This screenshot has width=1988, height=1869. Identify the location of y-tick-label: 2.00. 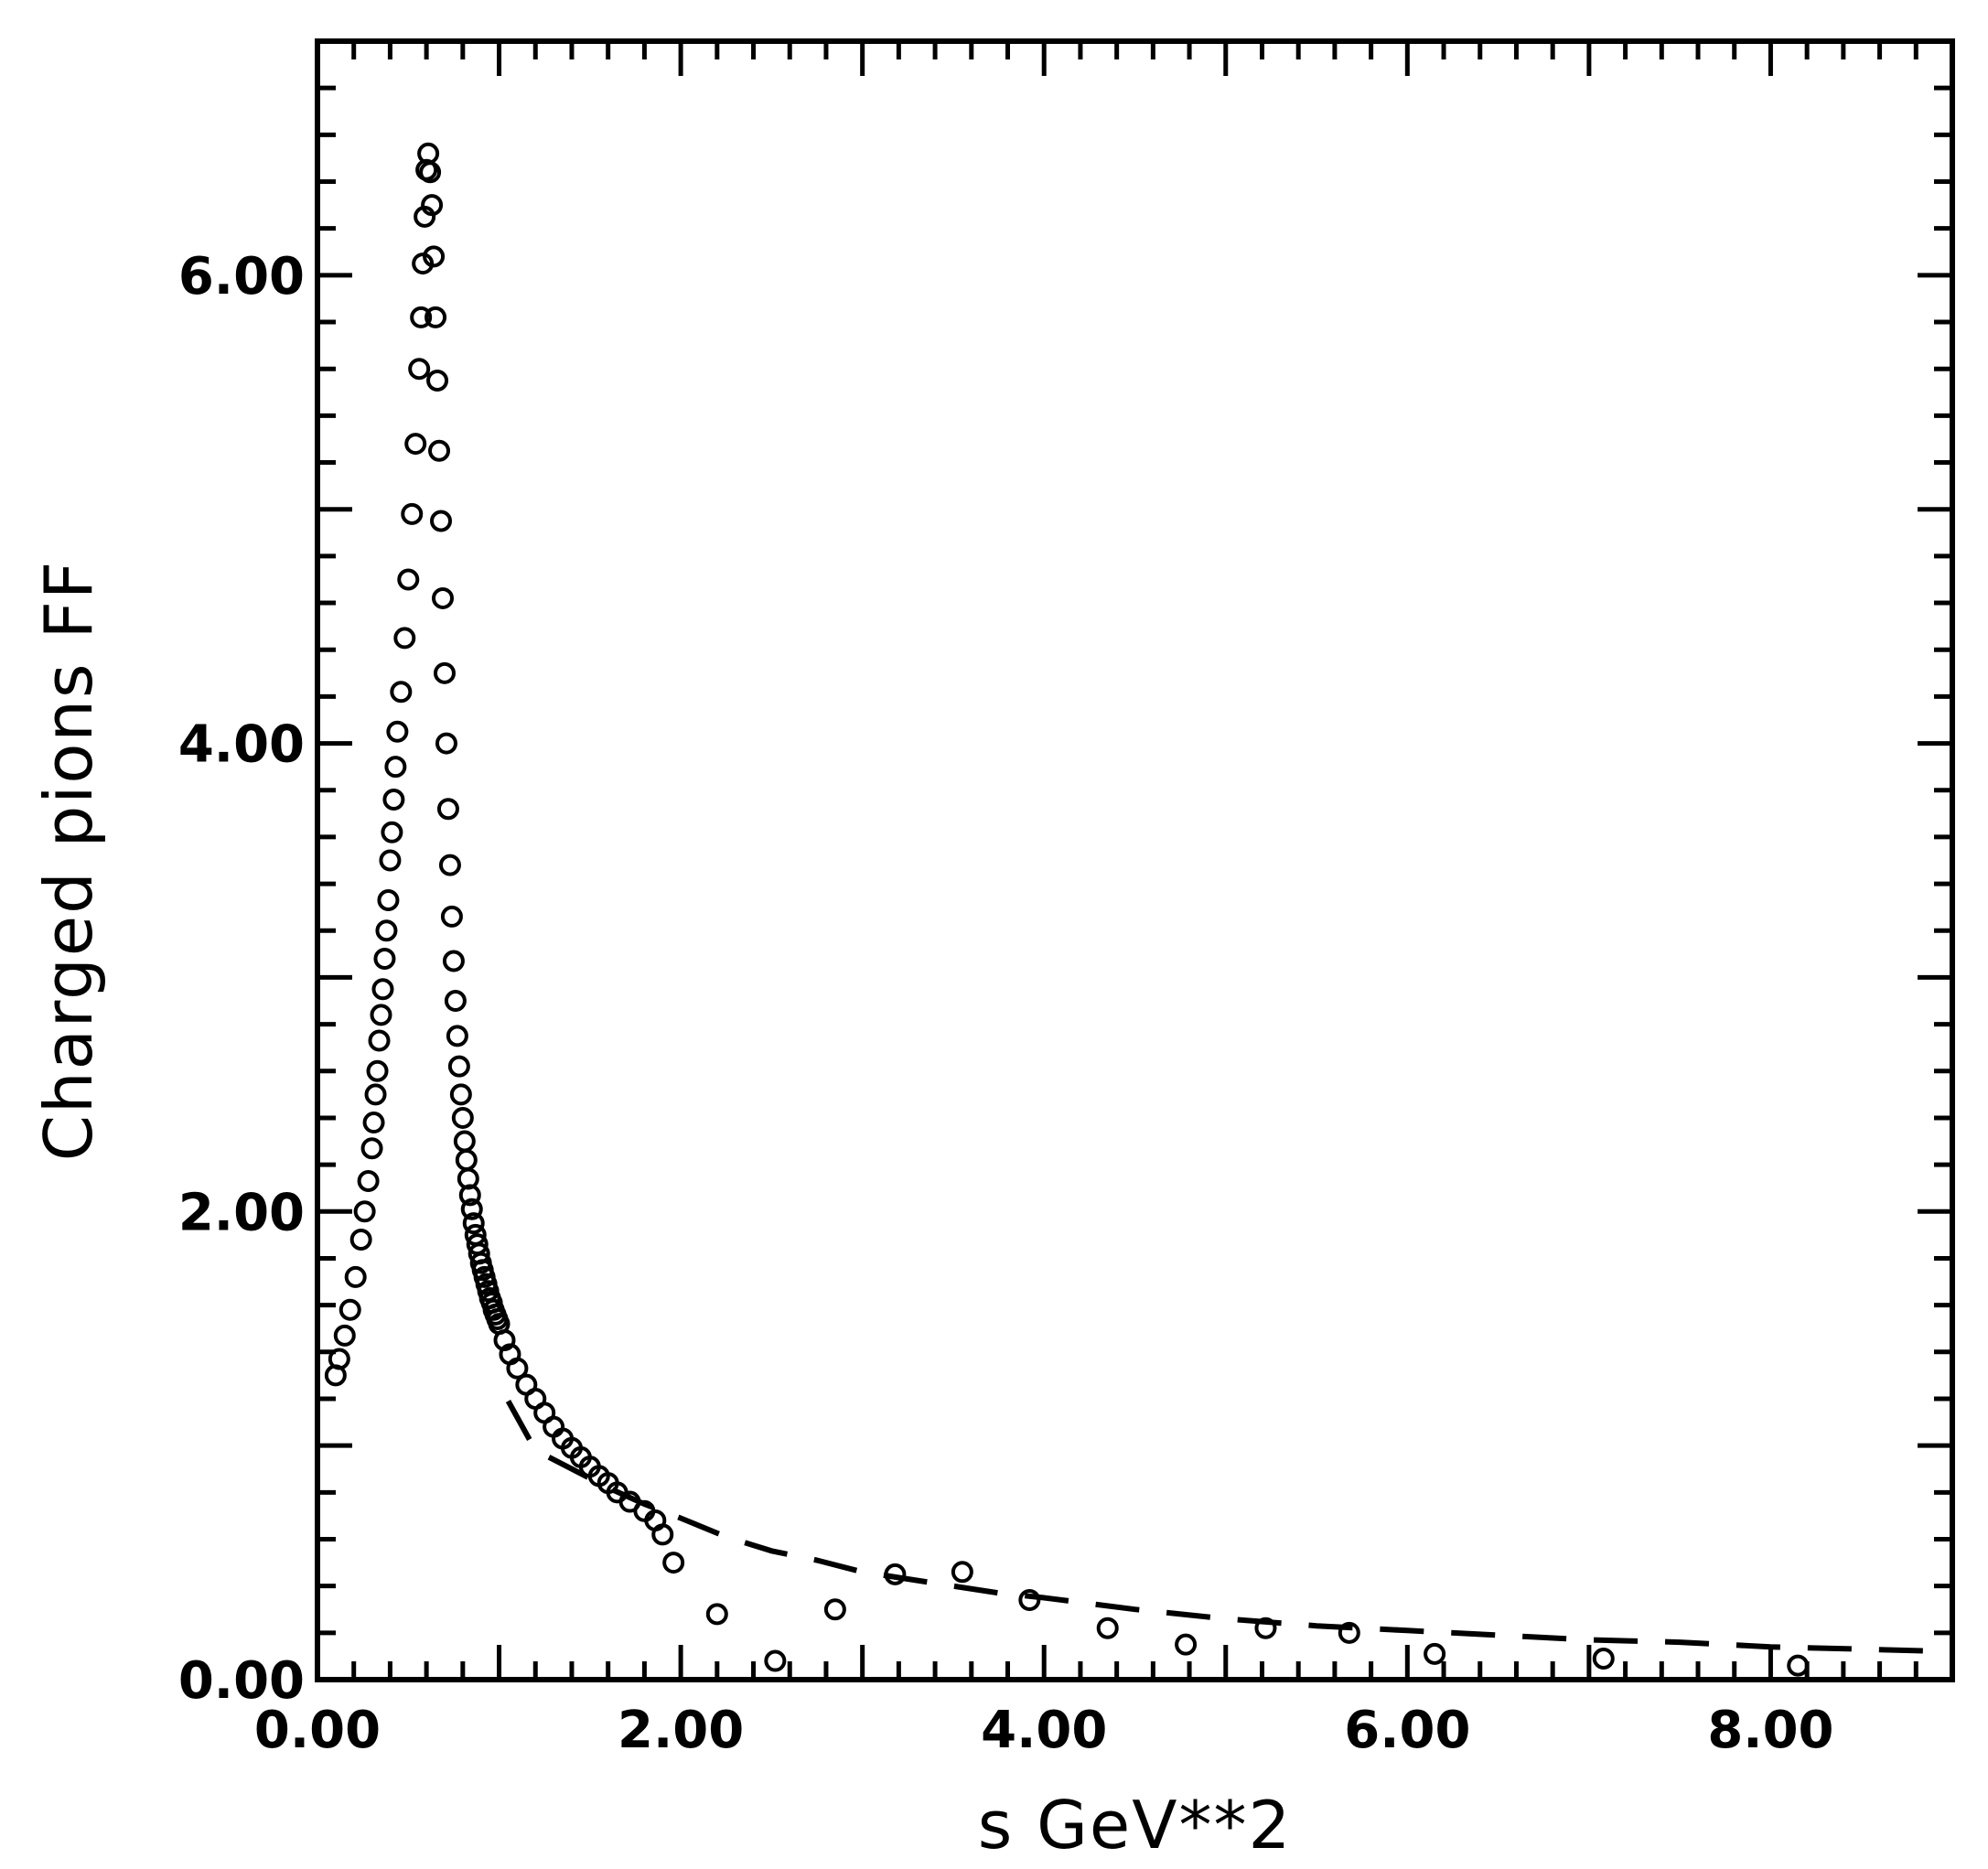
(242, 1212).